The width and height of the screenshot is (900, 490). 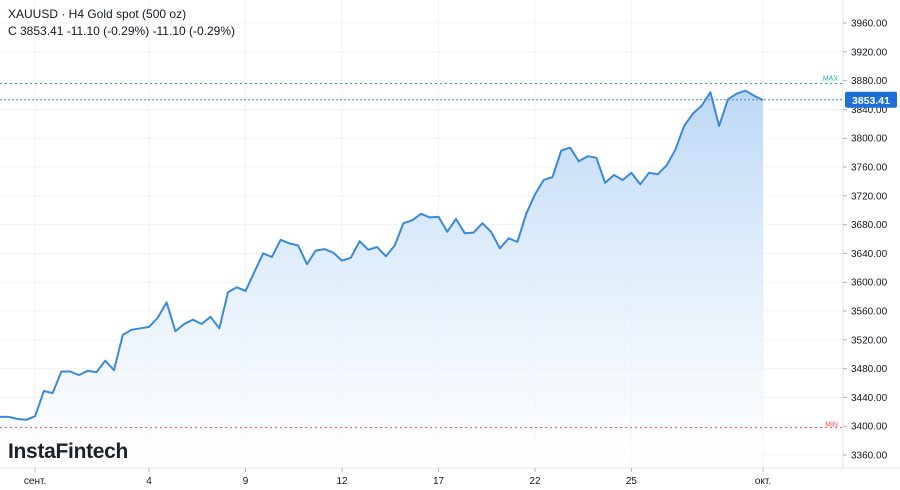 I want to click on y-tick-label: 3920.00, so click(x=869, y=52).